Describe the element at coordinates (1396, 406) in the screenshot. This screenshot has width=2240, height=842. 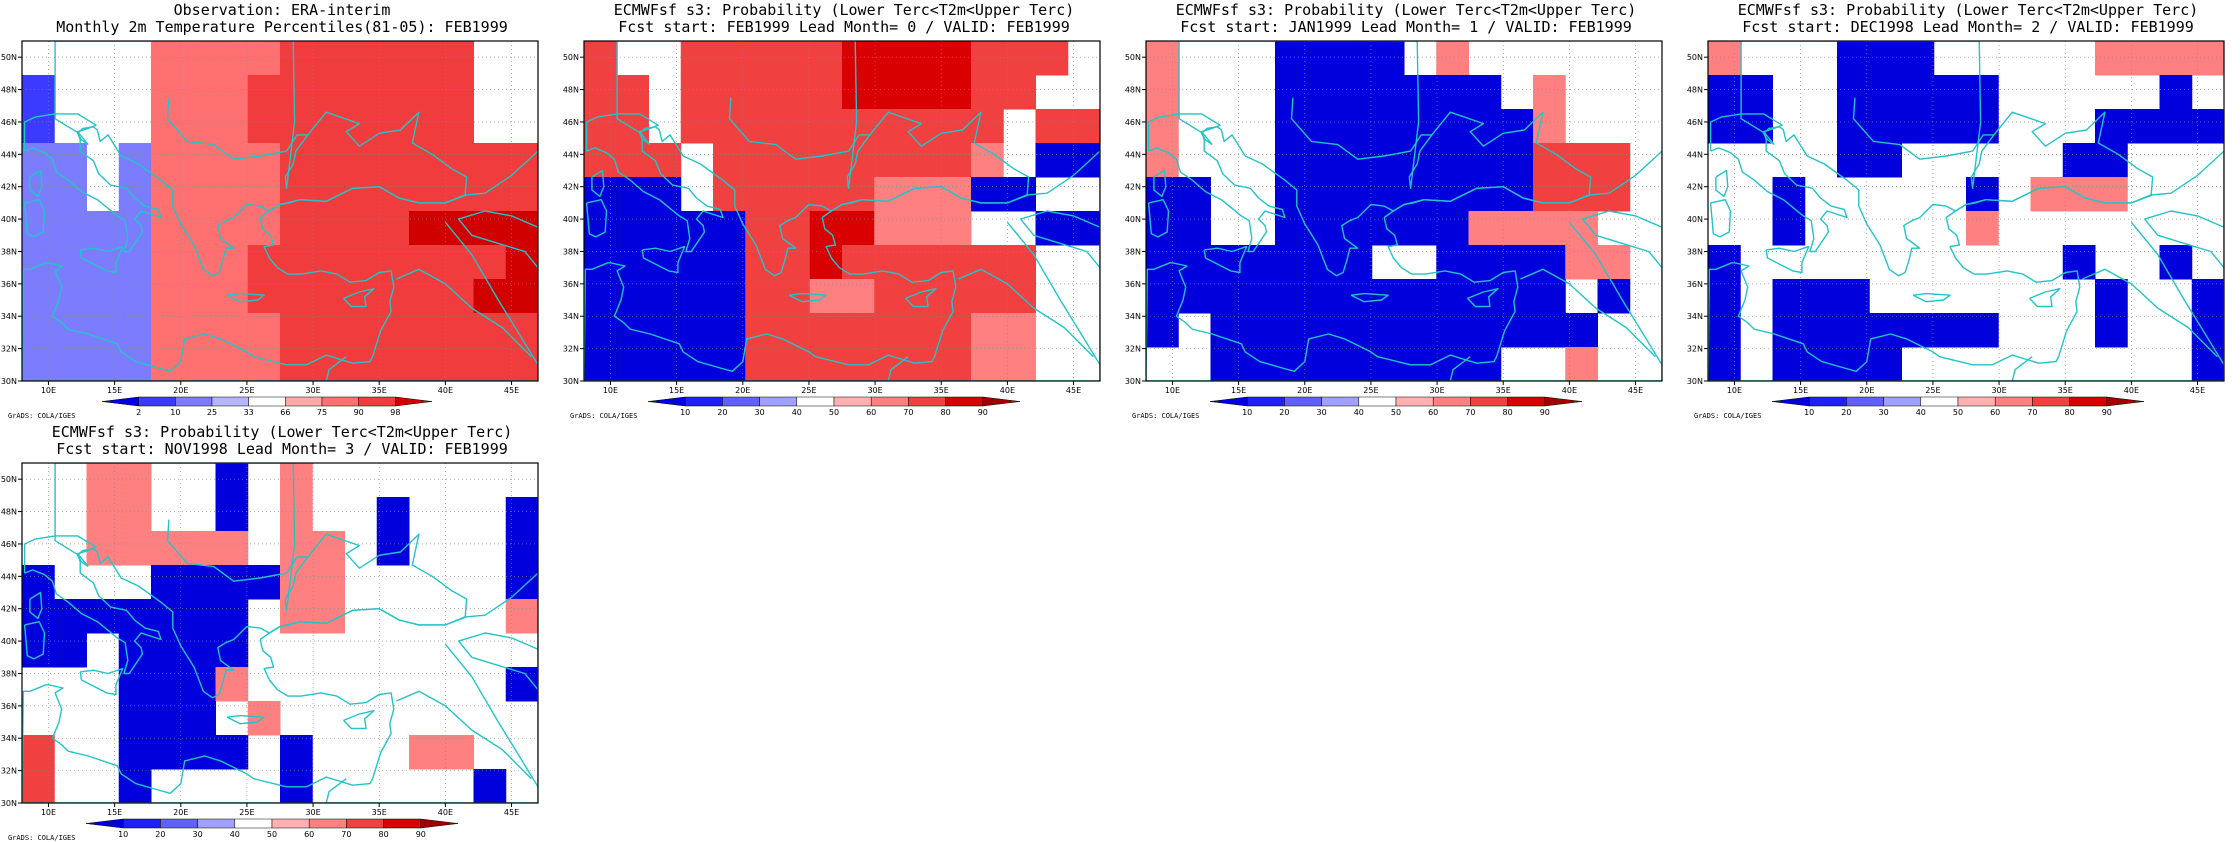
I see `color-bar: 10 20 30 40 50 60 70 80 90` at that location.